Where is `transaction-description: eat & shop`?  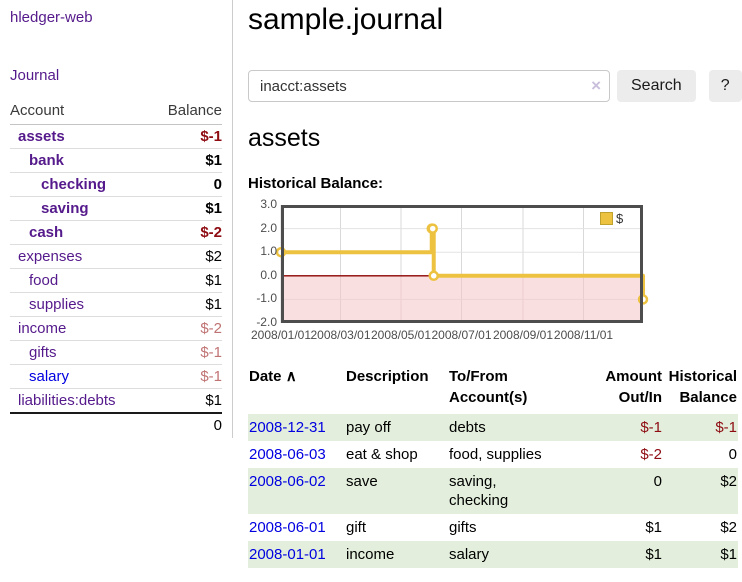 transaction-description: eat & shop is located at coordinates (382, 454).